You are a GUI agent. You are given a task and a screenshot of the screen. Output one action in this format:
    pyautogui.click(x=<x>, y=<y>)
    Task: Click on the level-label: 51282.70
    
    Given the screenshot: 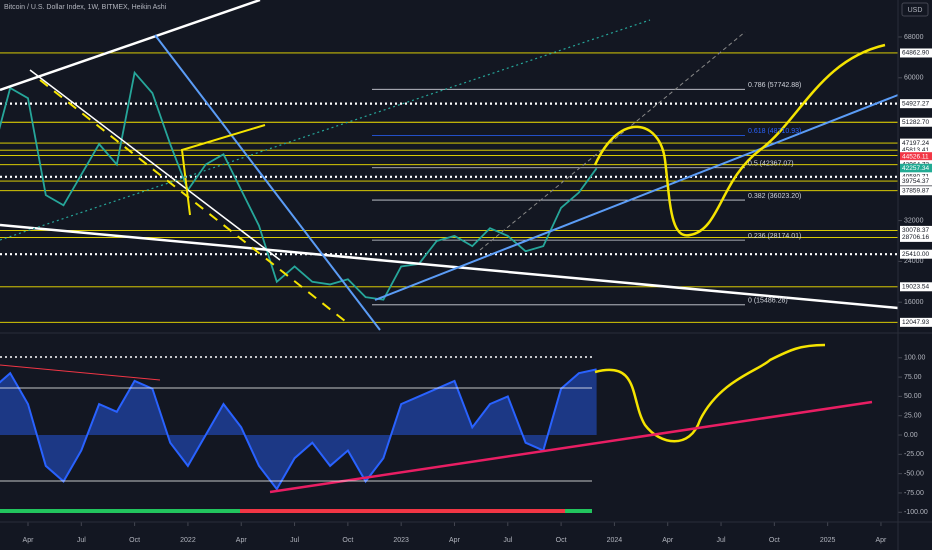 What is the action you would take?
    pyautogui.click(x=915, y=122)
    